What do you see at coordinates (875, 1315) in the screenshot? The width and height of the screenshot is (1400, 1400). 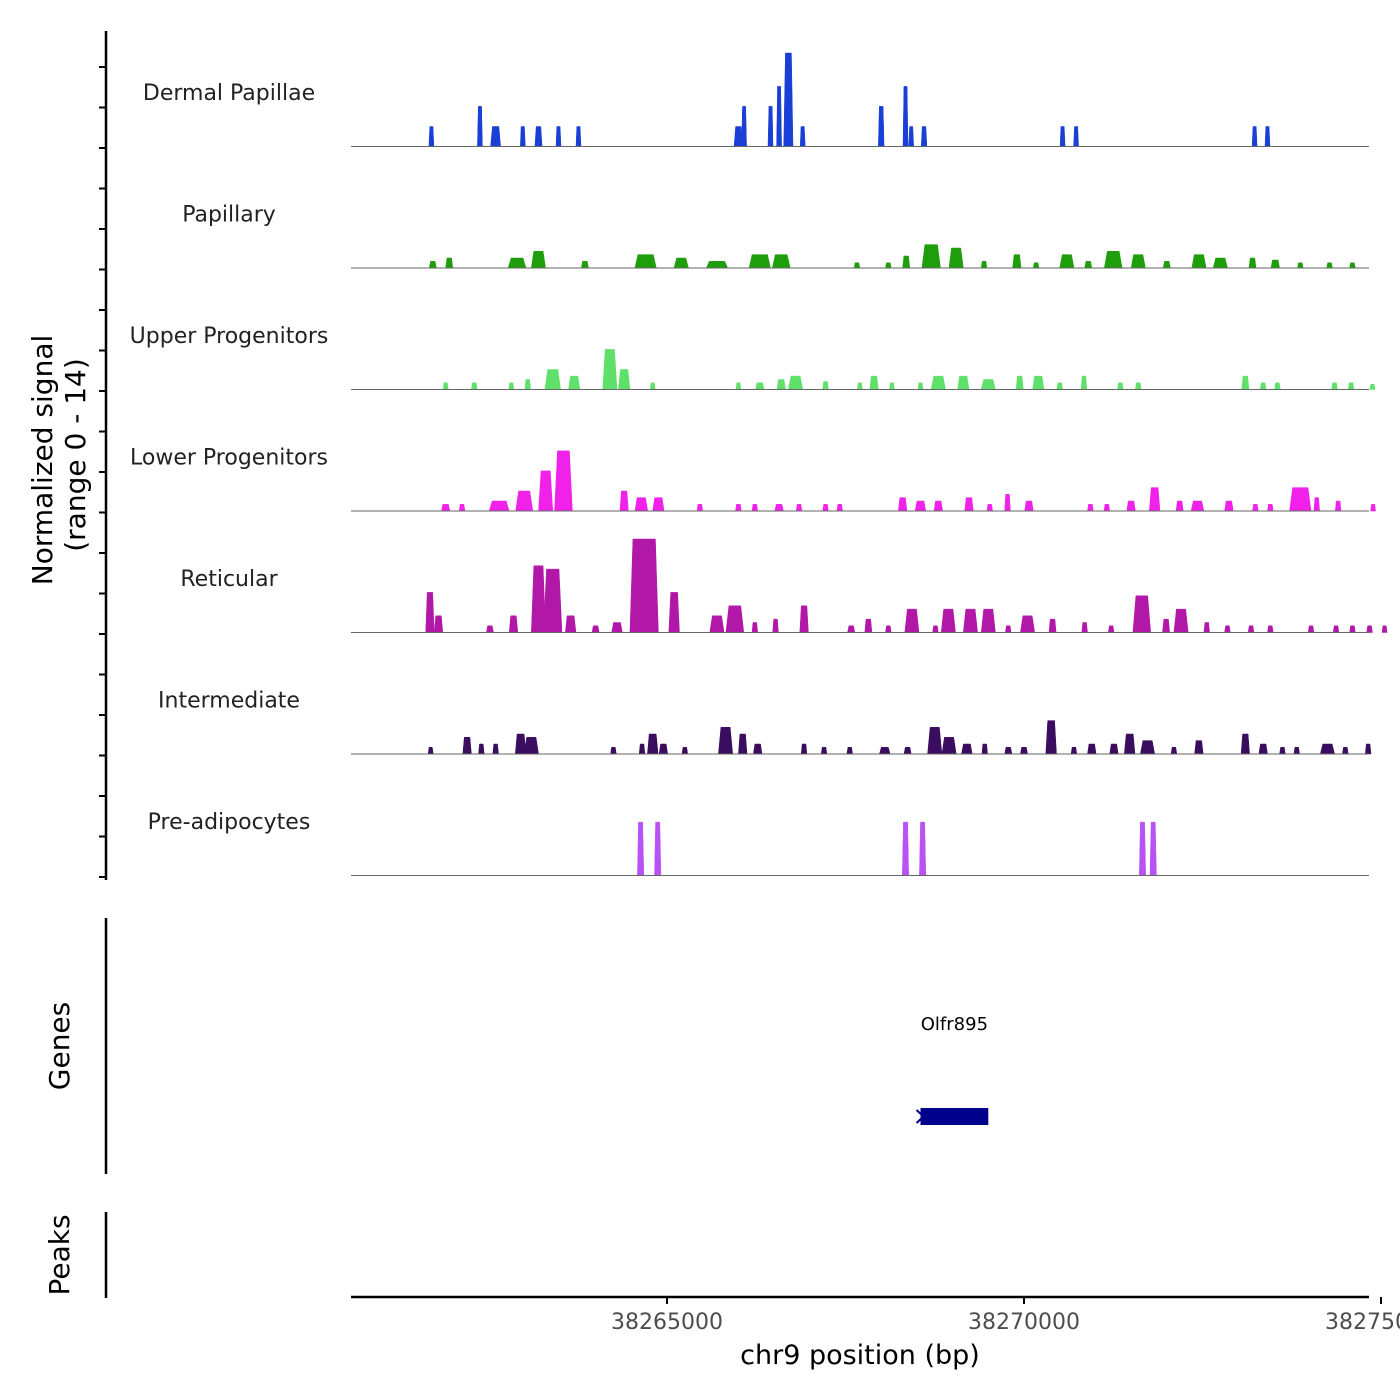 I see `x-axis: 38265000 38270000 38275000` at bounding box center [875, 1315].